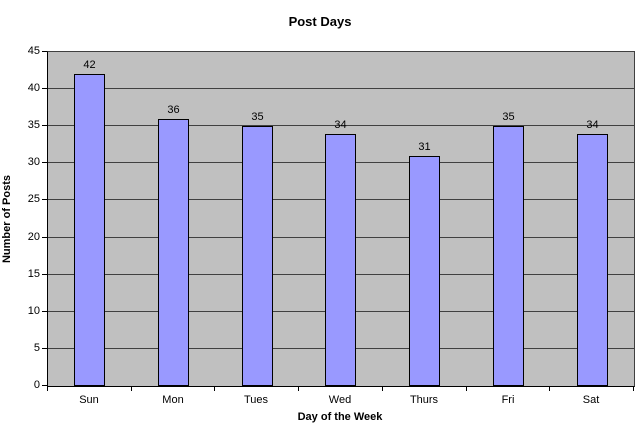 Image resolution: width=640 pixels, height=438 pixels. I want to click on y-tick-label: 20, so click(33, 237).